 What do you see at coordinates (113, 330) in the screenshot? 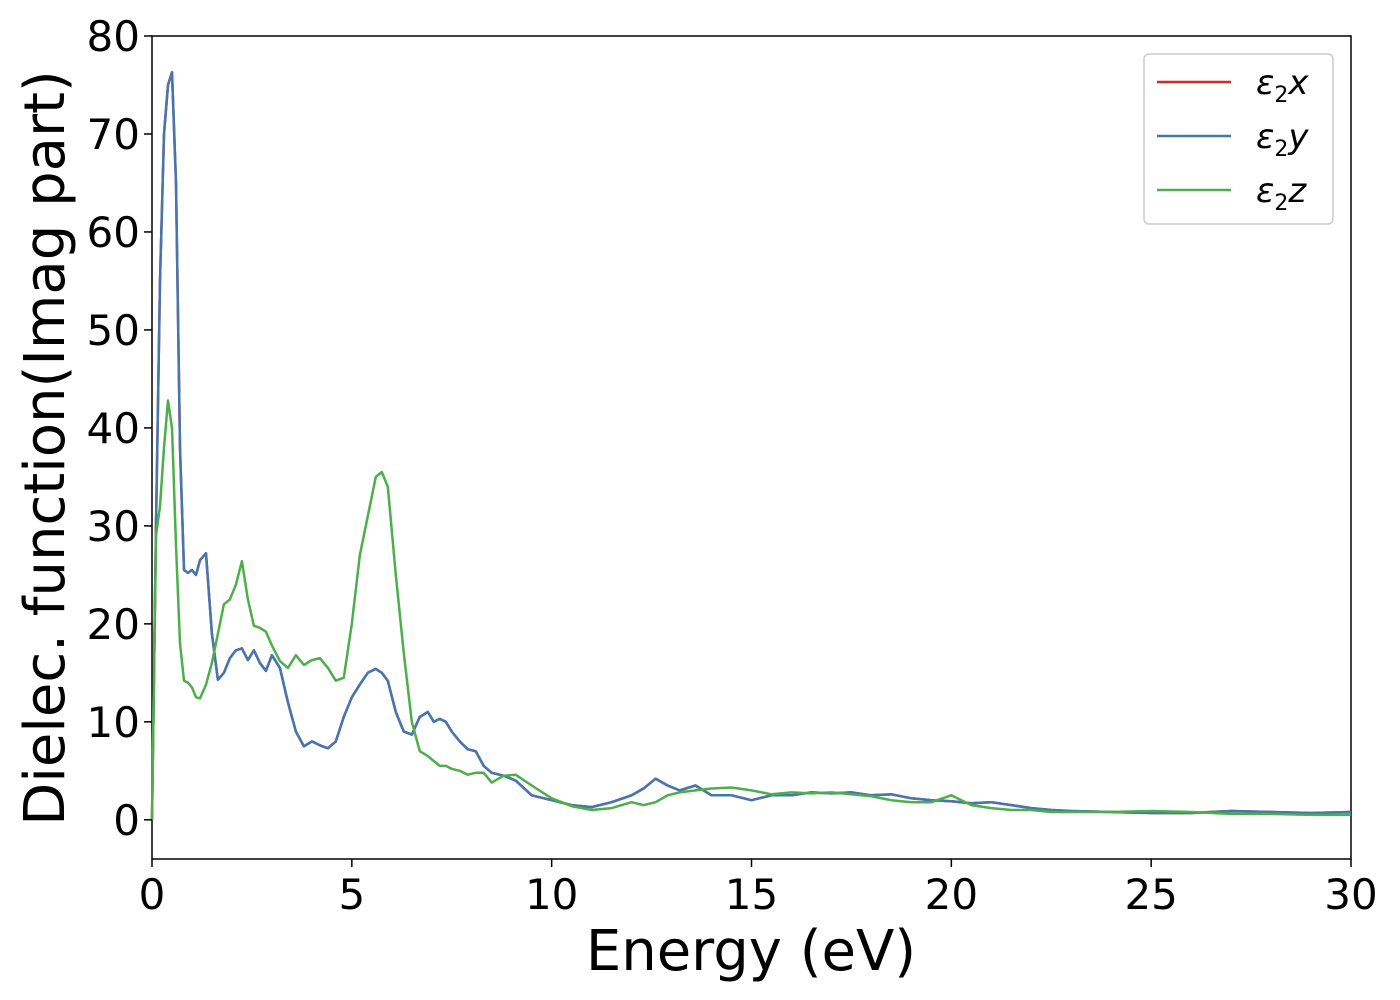
I see `y-tick-label: 50` at bounding box center [113, 330].